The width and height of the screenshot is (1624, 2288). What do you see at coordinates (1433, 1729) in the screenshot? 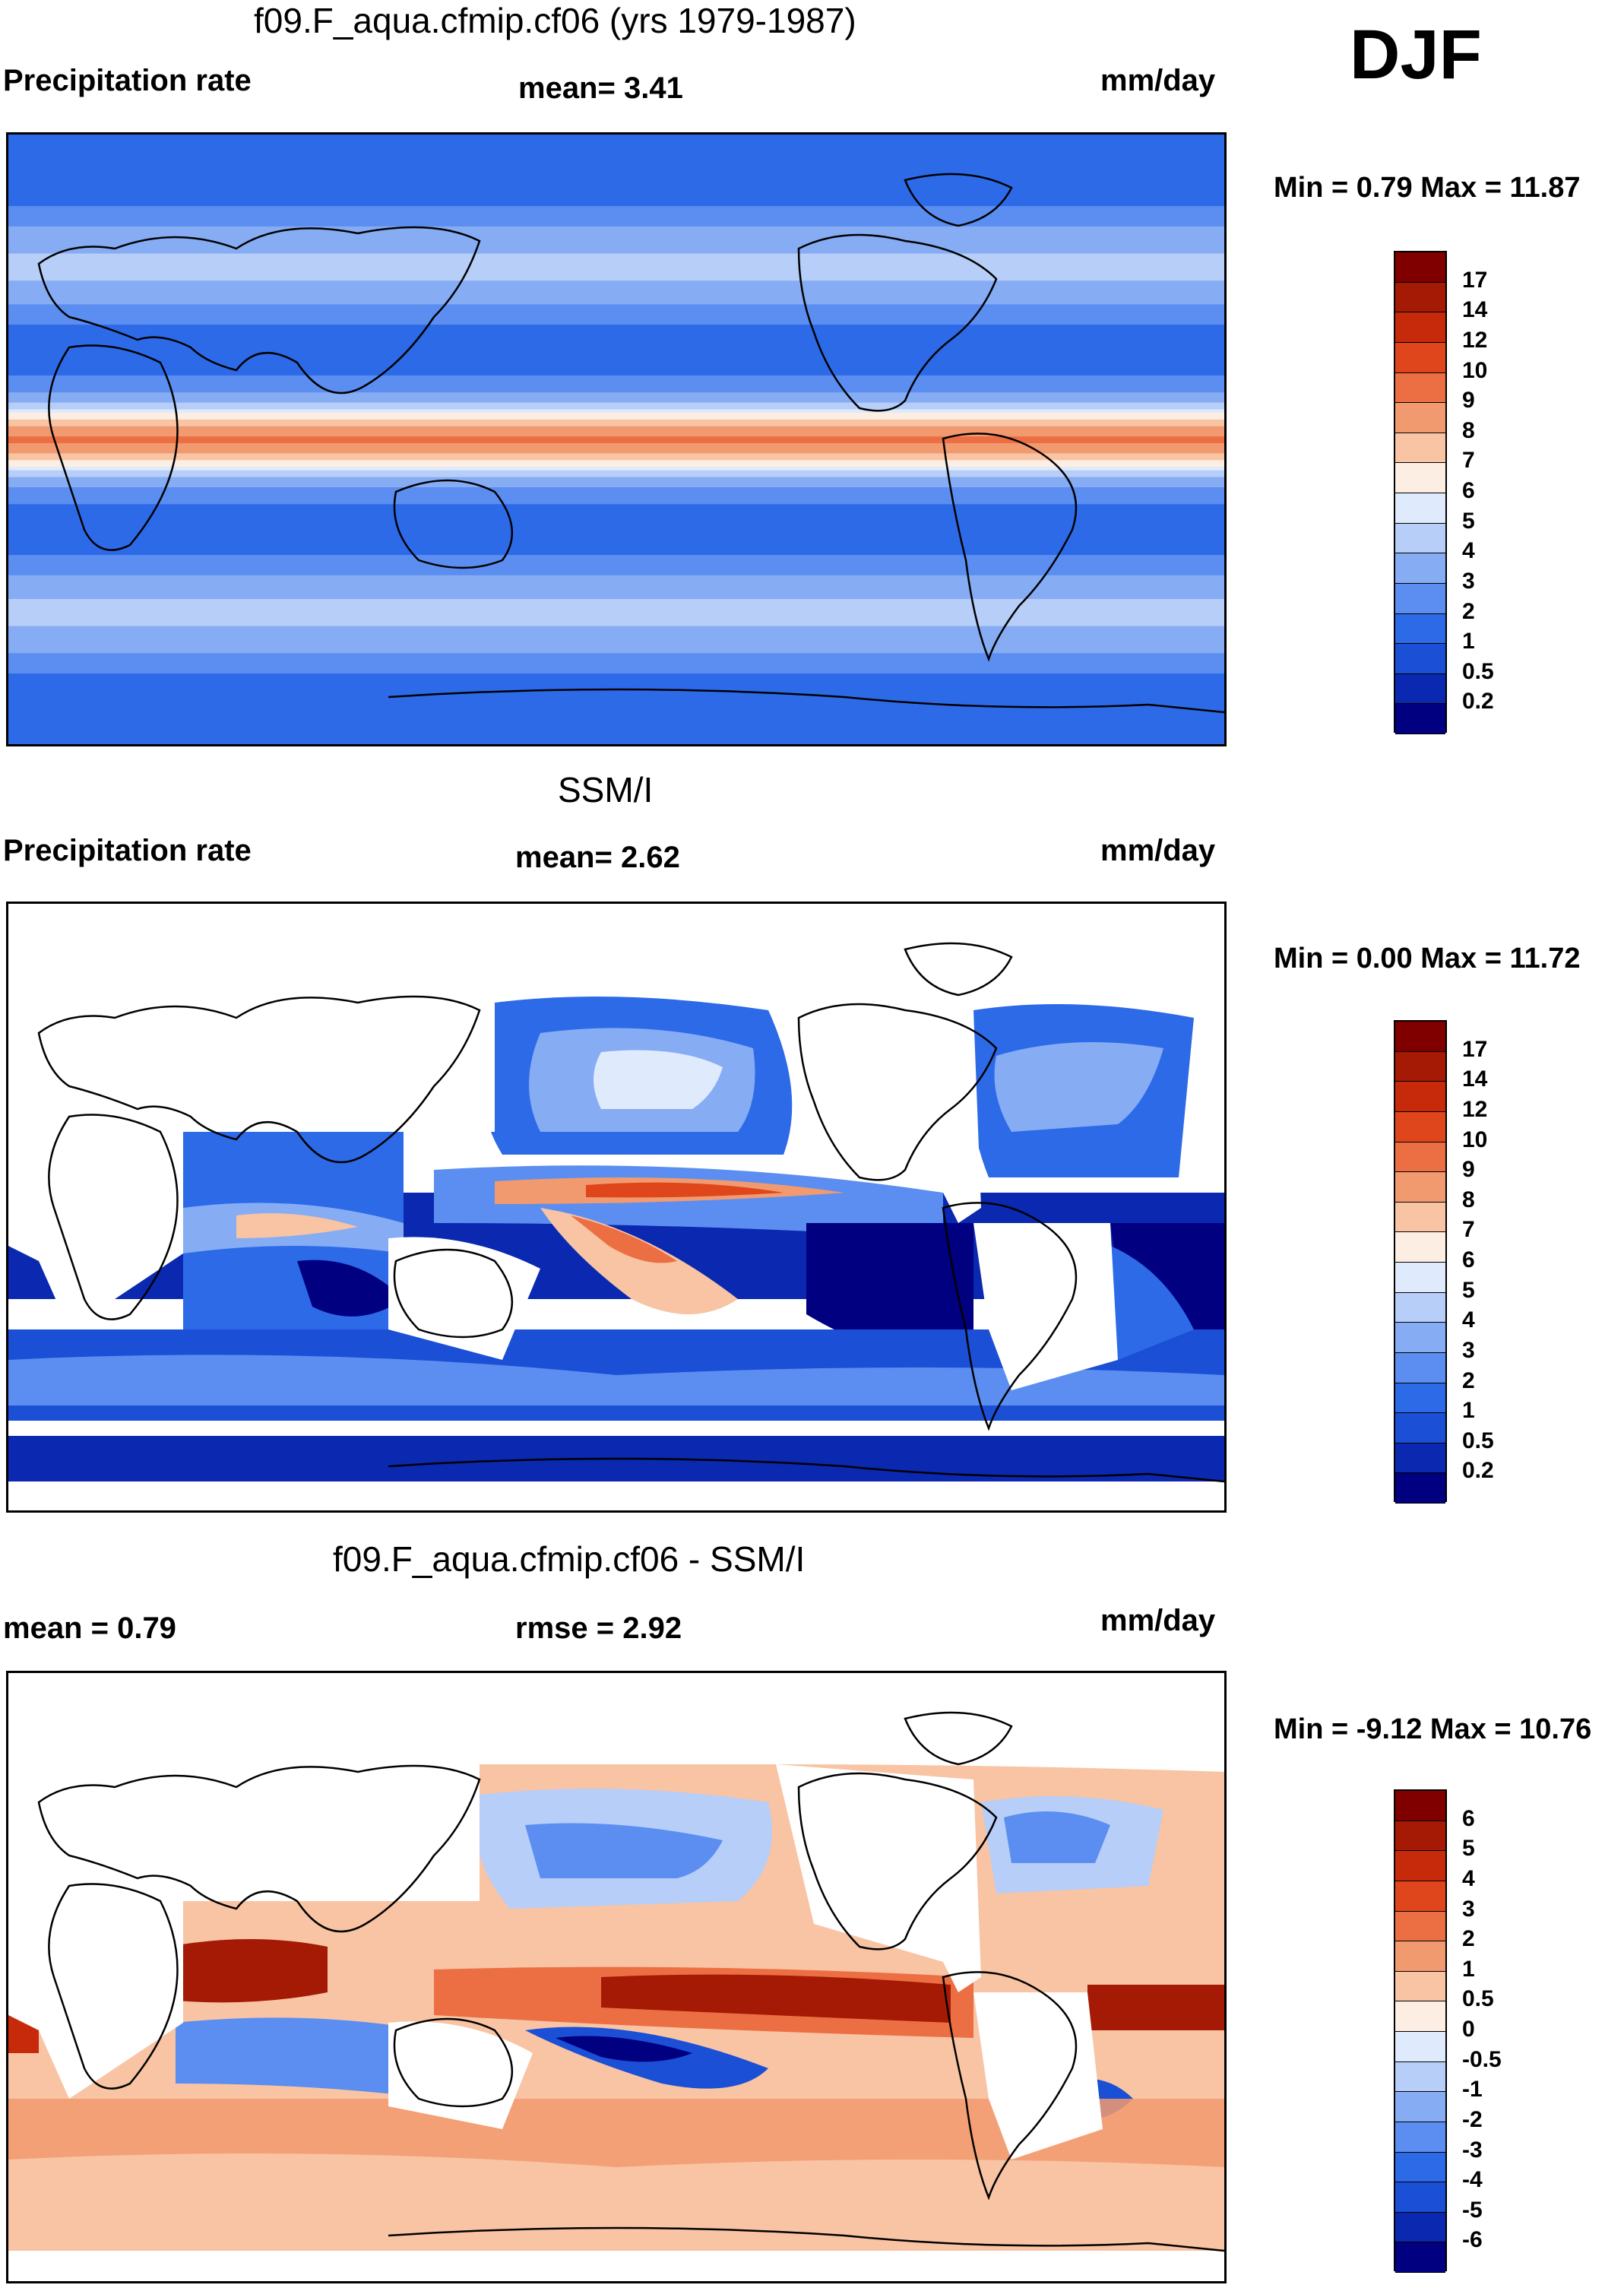
I see `panel-3-min-max: Min = -9.12 Max = 10.76` at bounding box center [1433, 1729].